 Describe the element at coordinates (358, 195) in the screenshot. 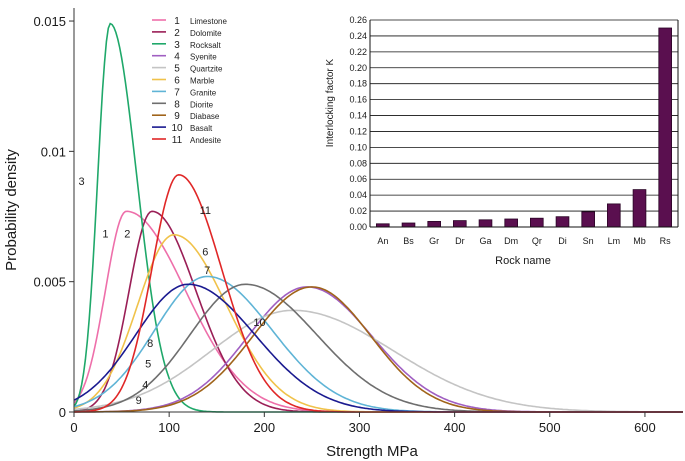

I see `inset-y-tick-label: 0.04` at that location.